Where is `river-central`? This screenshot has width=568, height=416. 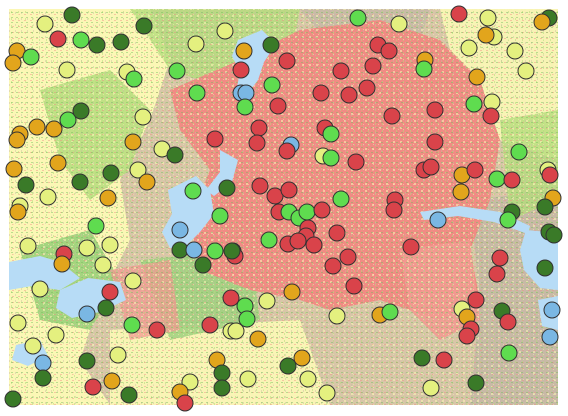 river-central is located at coordinates (222, 173).